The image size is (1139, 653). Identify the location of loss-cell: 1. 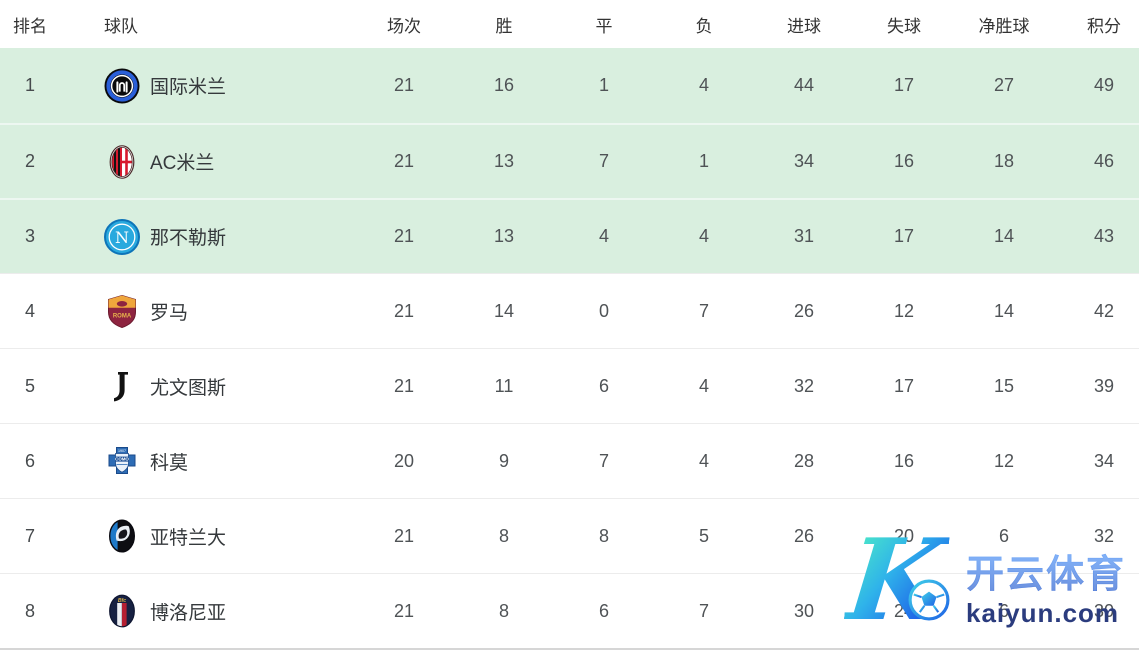
(703, 161).